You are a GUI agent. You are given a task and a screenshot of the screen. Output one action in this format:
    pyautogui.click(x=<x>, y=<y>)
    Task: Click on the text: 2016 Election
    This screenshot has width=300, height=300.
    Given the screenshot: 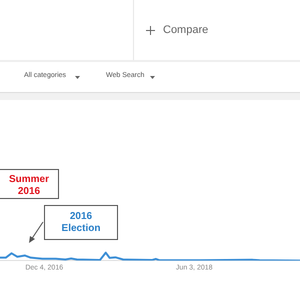 What is the action you would take?
    pyautogui.click(x=81, y=222)
    